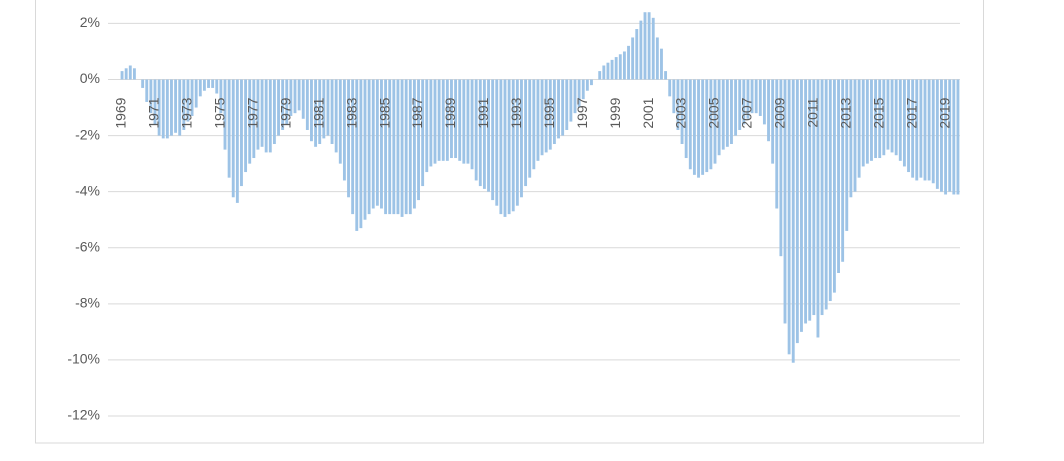 The width and height of the screenshot is (1064, 461). Describe the element at coordinates (384, 112) in the screenshot. I see `x-tick-label: 1985` at that location.